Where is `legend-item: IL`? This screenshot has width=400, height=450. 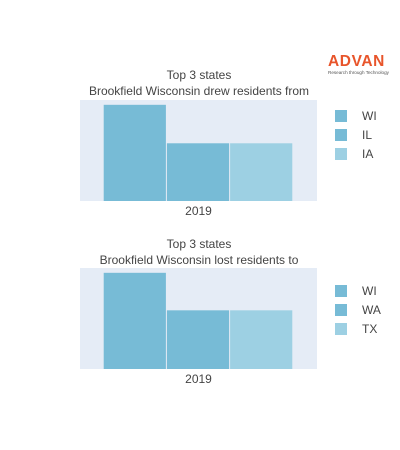 legend-item: IL is located at coordinates (365, 135).